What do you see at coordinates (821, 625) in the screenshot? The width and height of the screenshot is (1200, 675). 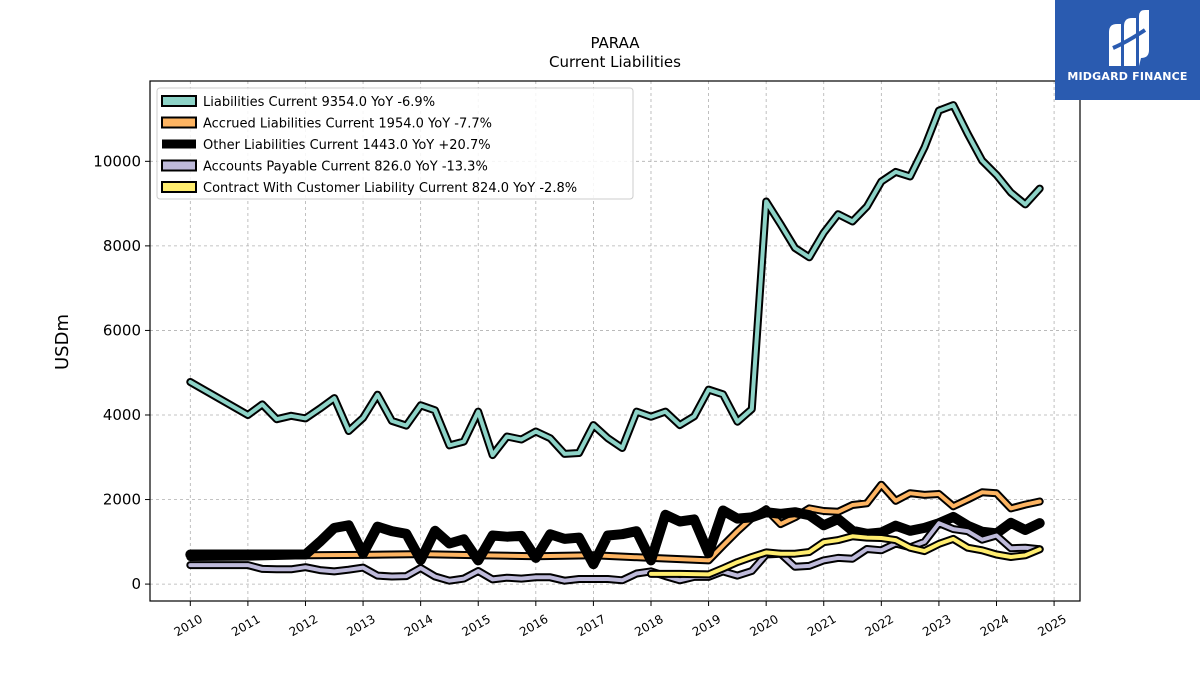 I see `x-tick-label: 2021` at bounding box center [821, 625].